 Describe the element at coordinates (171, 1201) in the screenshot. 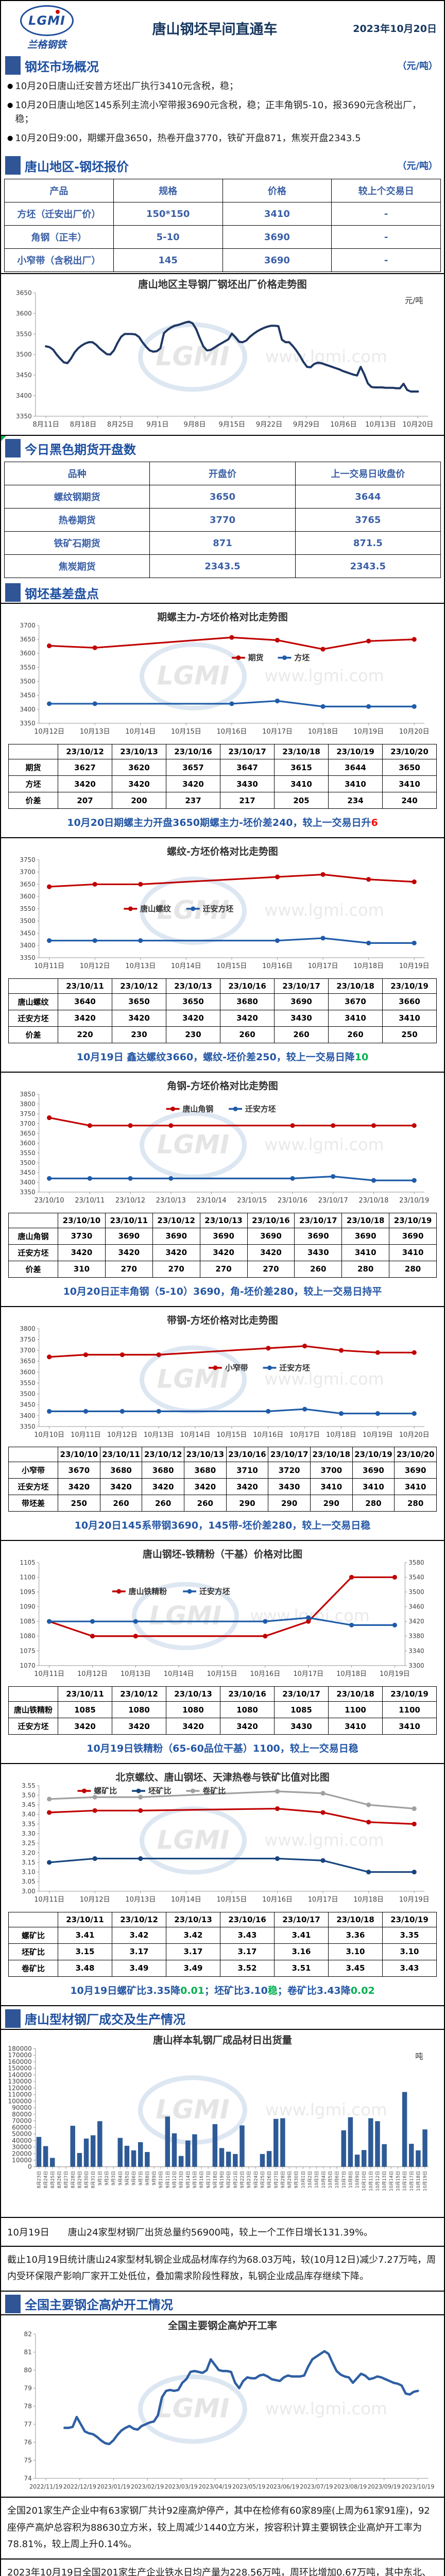

I see `svg-text: 23/10/13` at that location.